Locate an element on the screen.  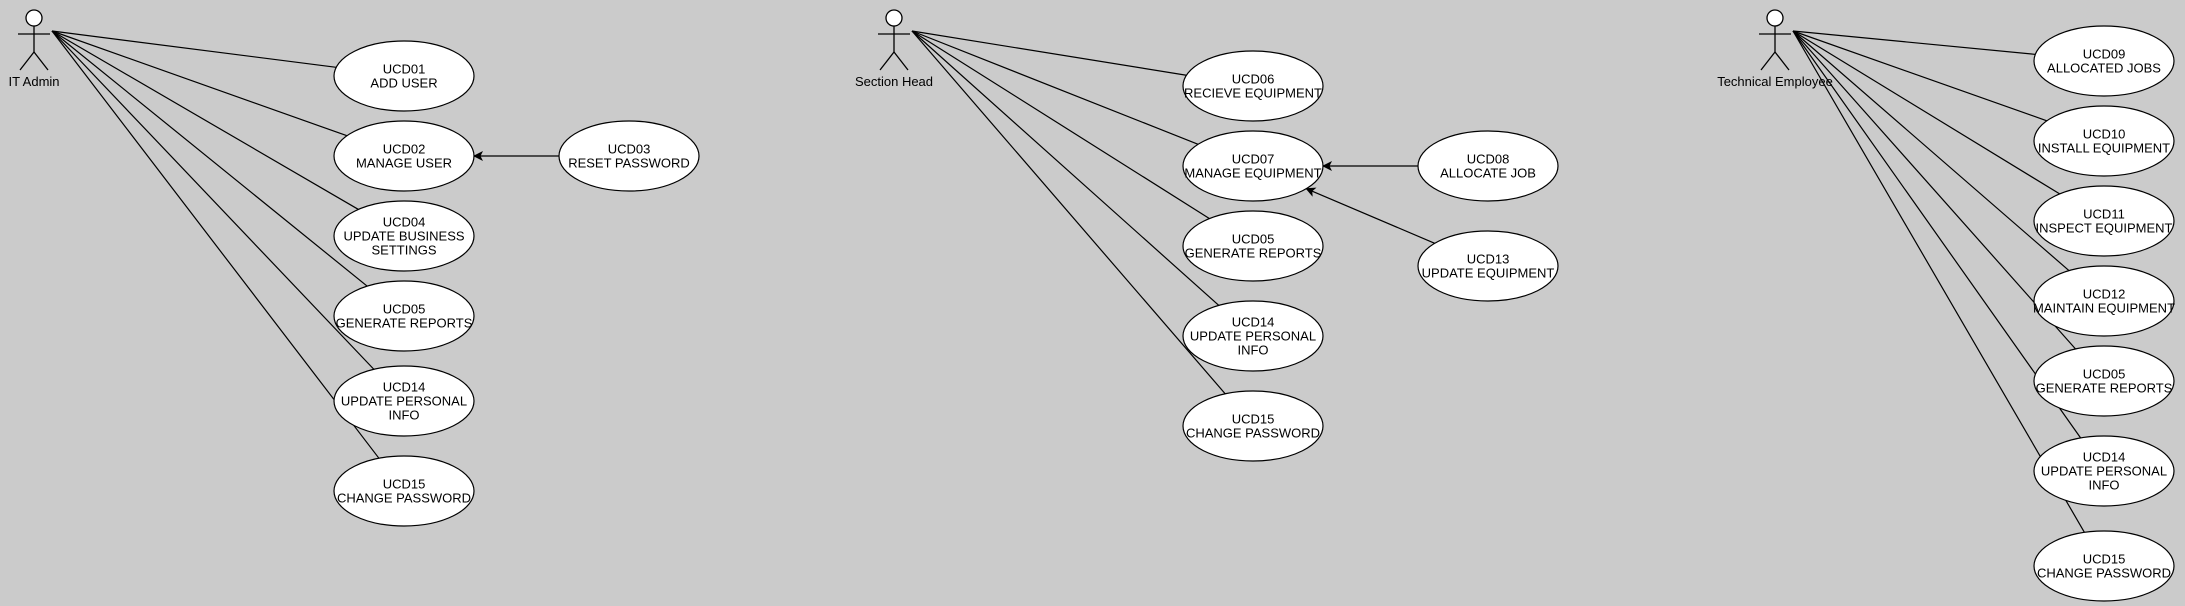
association-line-section-head-s-ucd06 is located at coordinates (1049, 53).